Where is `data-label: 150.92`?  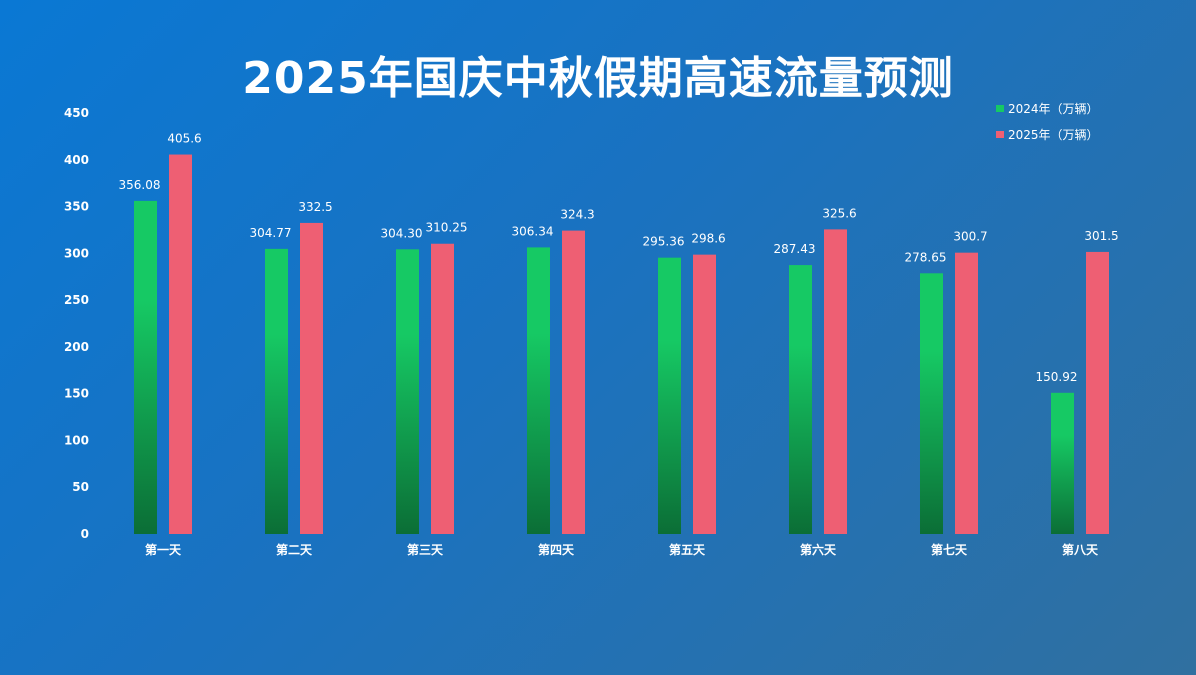 data-label: 150.92 is located at coordinates (1057, 377).